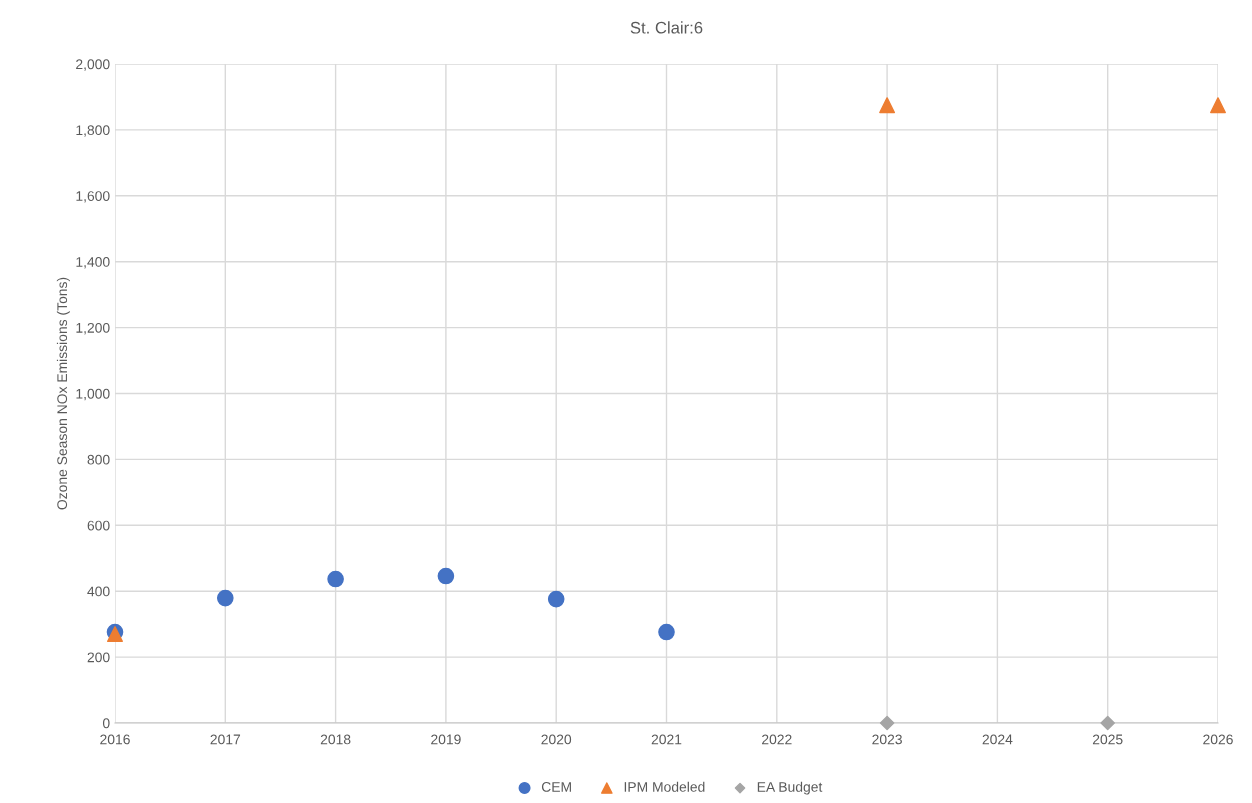 Image resolution: width=1252 pixels, height=803 pixels. I want to click on x-tick-label: 2016, so click(115, 739).